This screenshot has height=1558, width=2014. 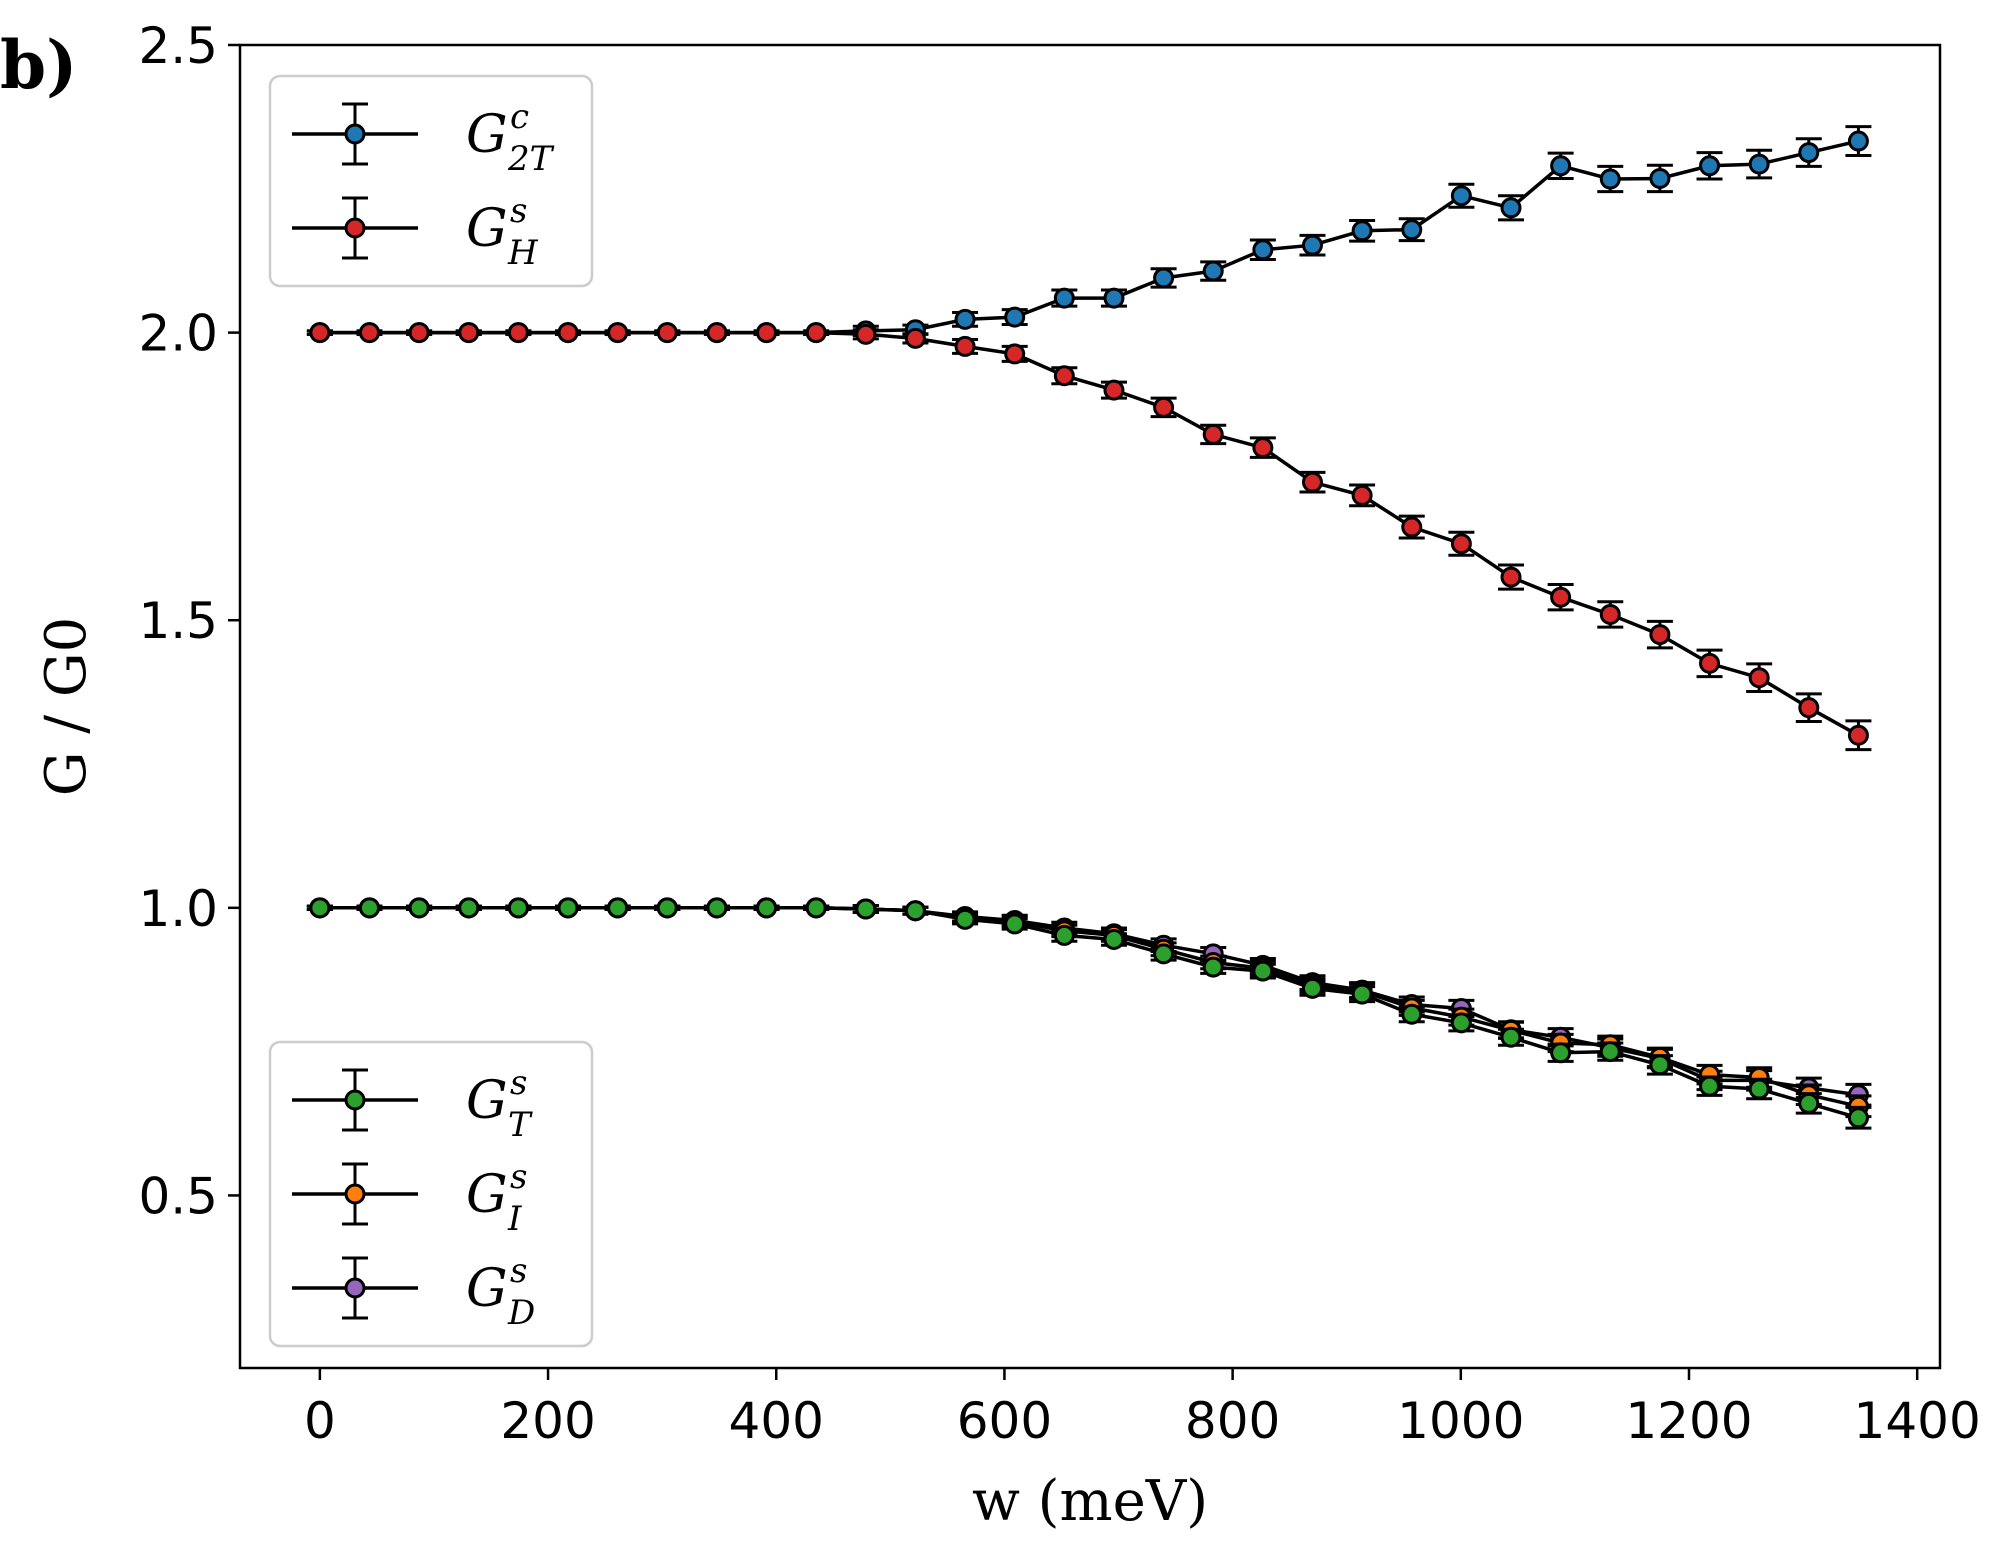 What do you see at coordinates (1004, 1421) in the screenshot?
I see `x-tick-label: 600` at bounding box center [1004, 1421].